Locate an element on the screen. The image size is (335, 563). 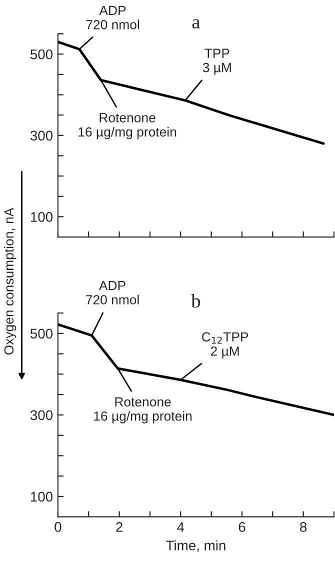
x-tick-label: 8 is located at coordinates (303, 527).